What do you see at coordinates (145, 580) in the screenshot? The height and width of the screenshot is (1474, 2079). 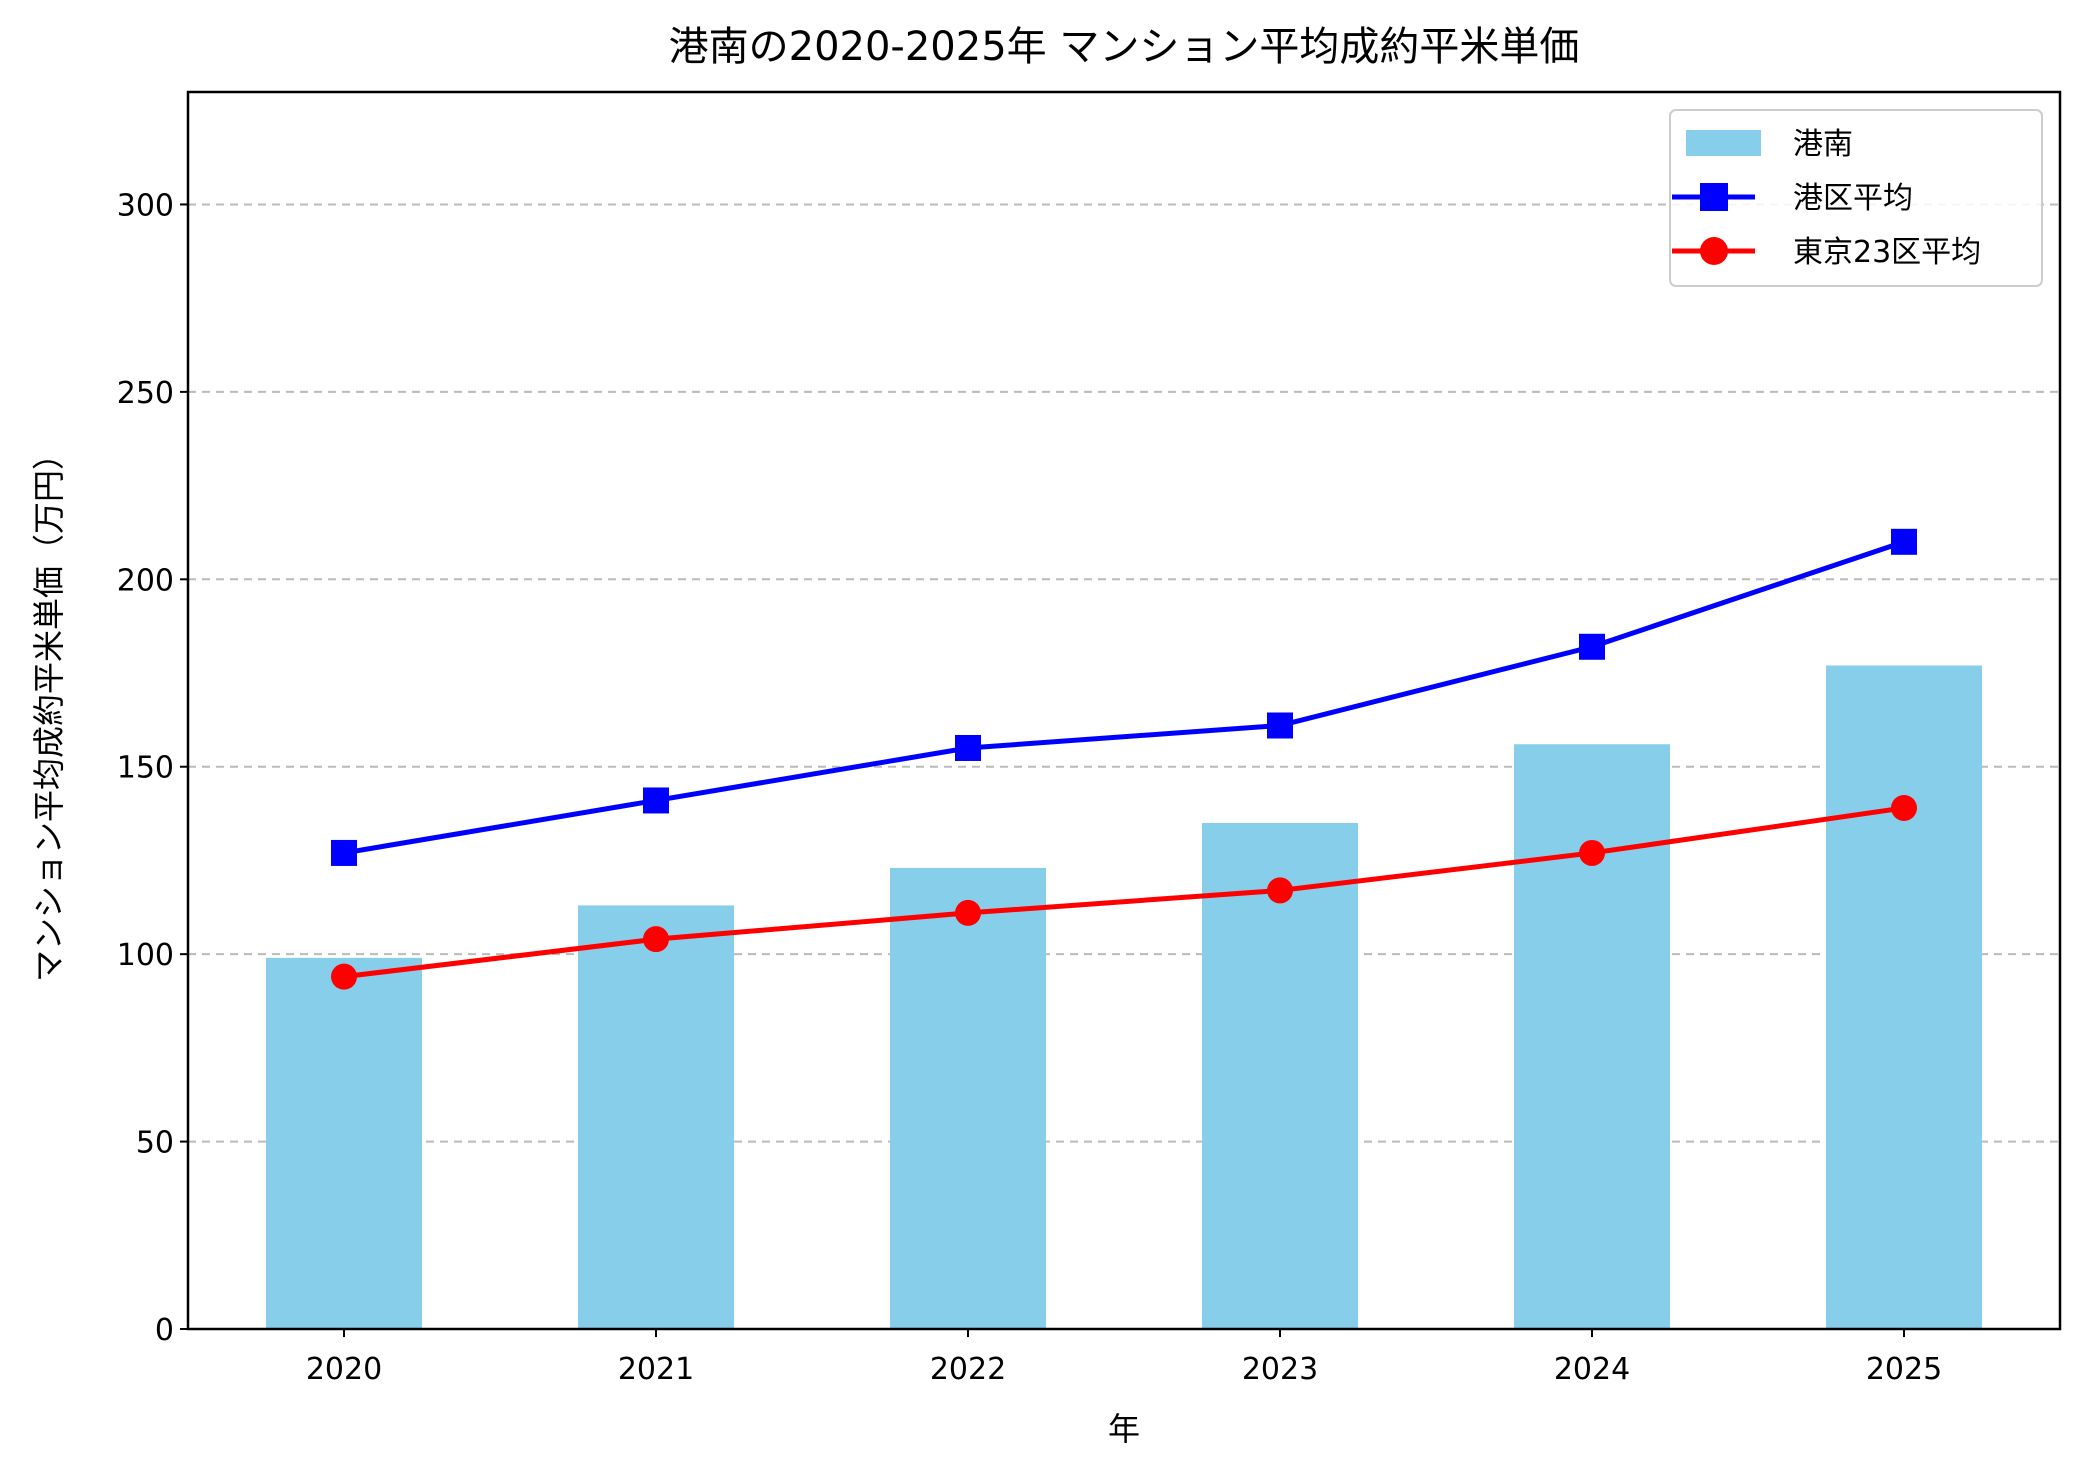 I see `y-tick-label: 200` at bounding box center [145, 580].